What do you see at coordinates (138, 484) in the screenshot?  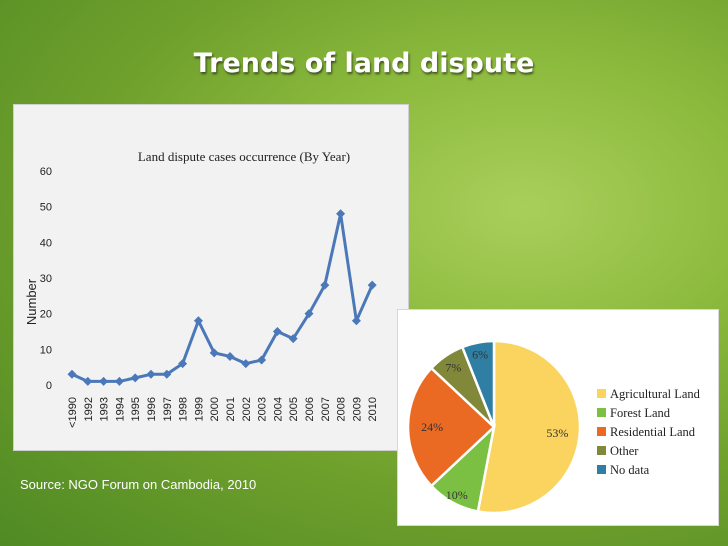 I see `source-note: Source: NGO Forum on Cambodia, 2010` at bounding box center [138, 484].